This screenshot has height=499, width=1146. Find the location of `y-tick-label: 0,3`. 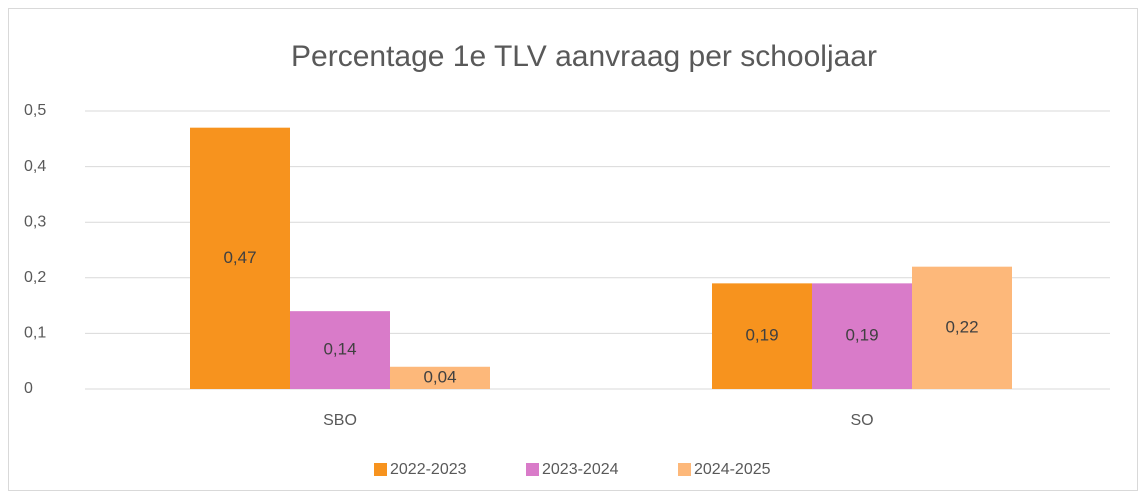

y-tick-label: 0,3 is located at coordinates (35, 221).